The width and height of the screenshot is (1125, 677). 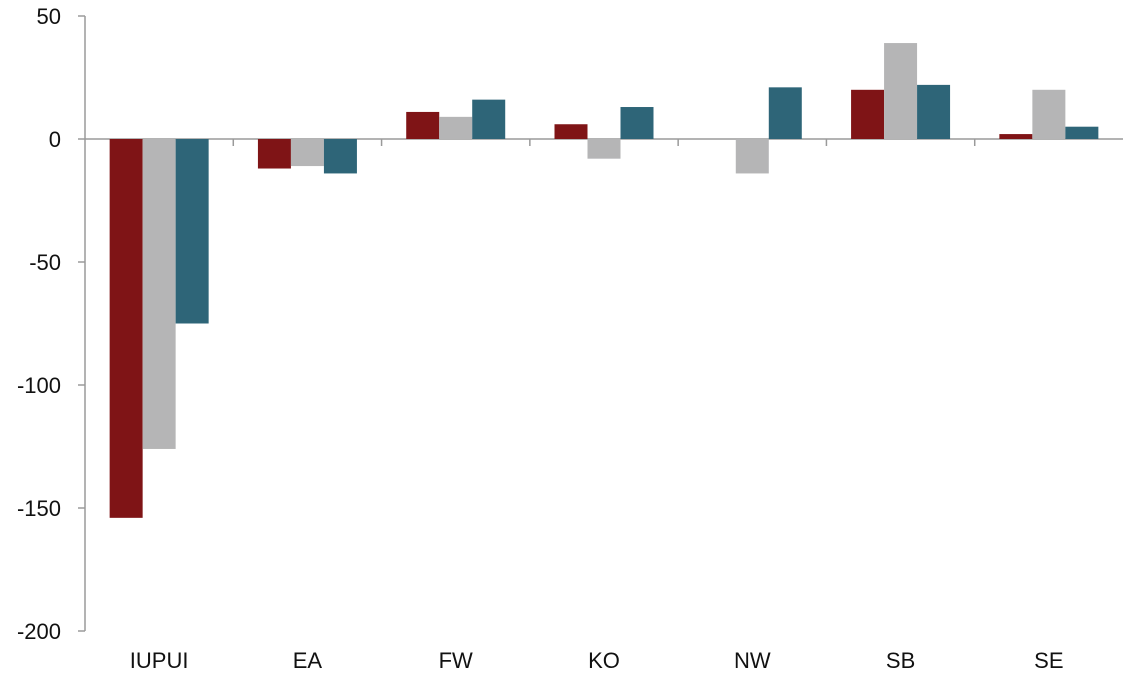 I want to click on x-tick-label: NW, so click(x=752, y=660).